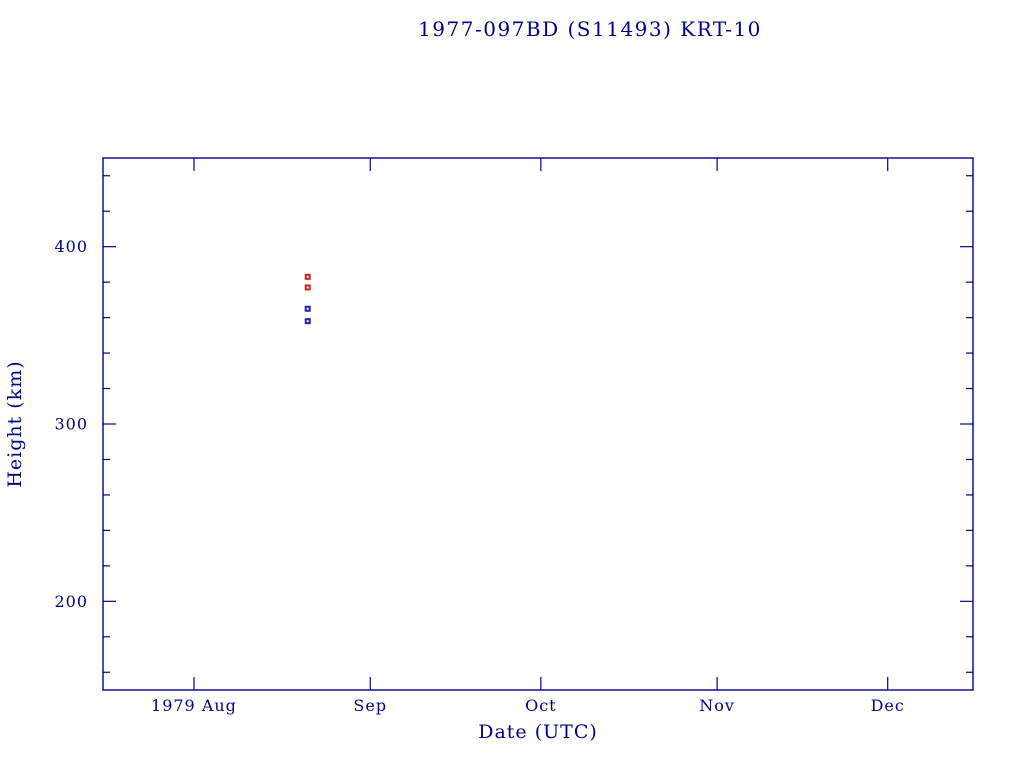 The height and width of the screenshot is (768, 1024). Describe the element at coordinates (71, 424) in the screenshot. I see `y-tick-label: 300` at that location.